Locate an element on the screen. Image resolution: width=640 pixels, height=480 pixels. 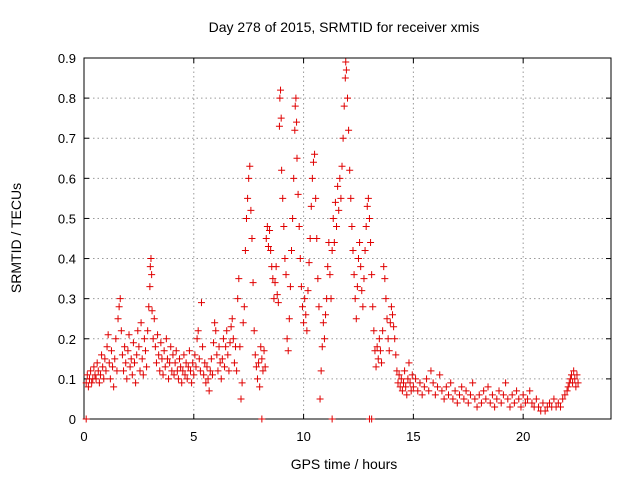
y-tick-label: 0.9 is located at coordinates (67, 58).